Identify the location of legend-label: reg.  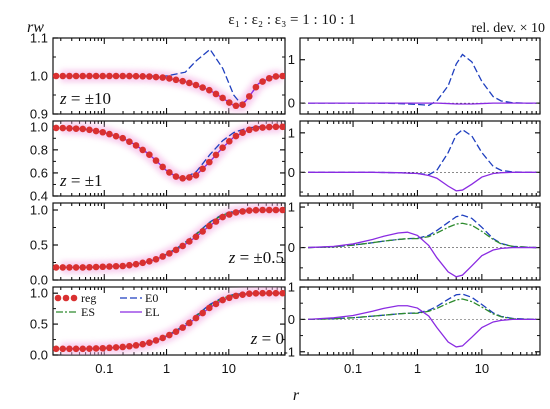
(88, 298).